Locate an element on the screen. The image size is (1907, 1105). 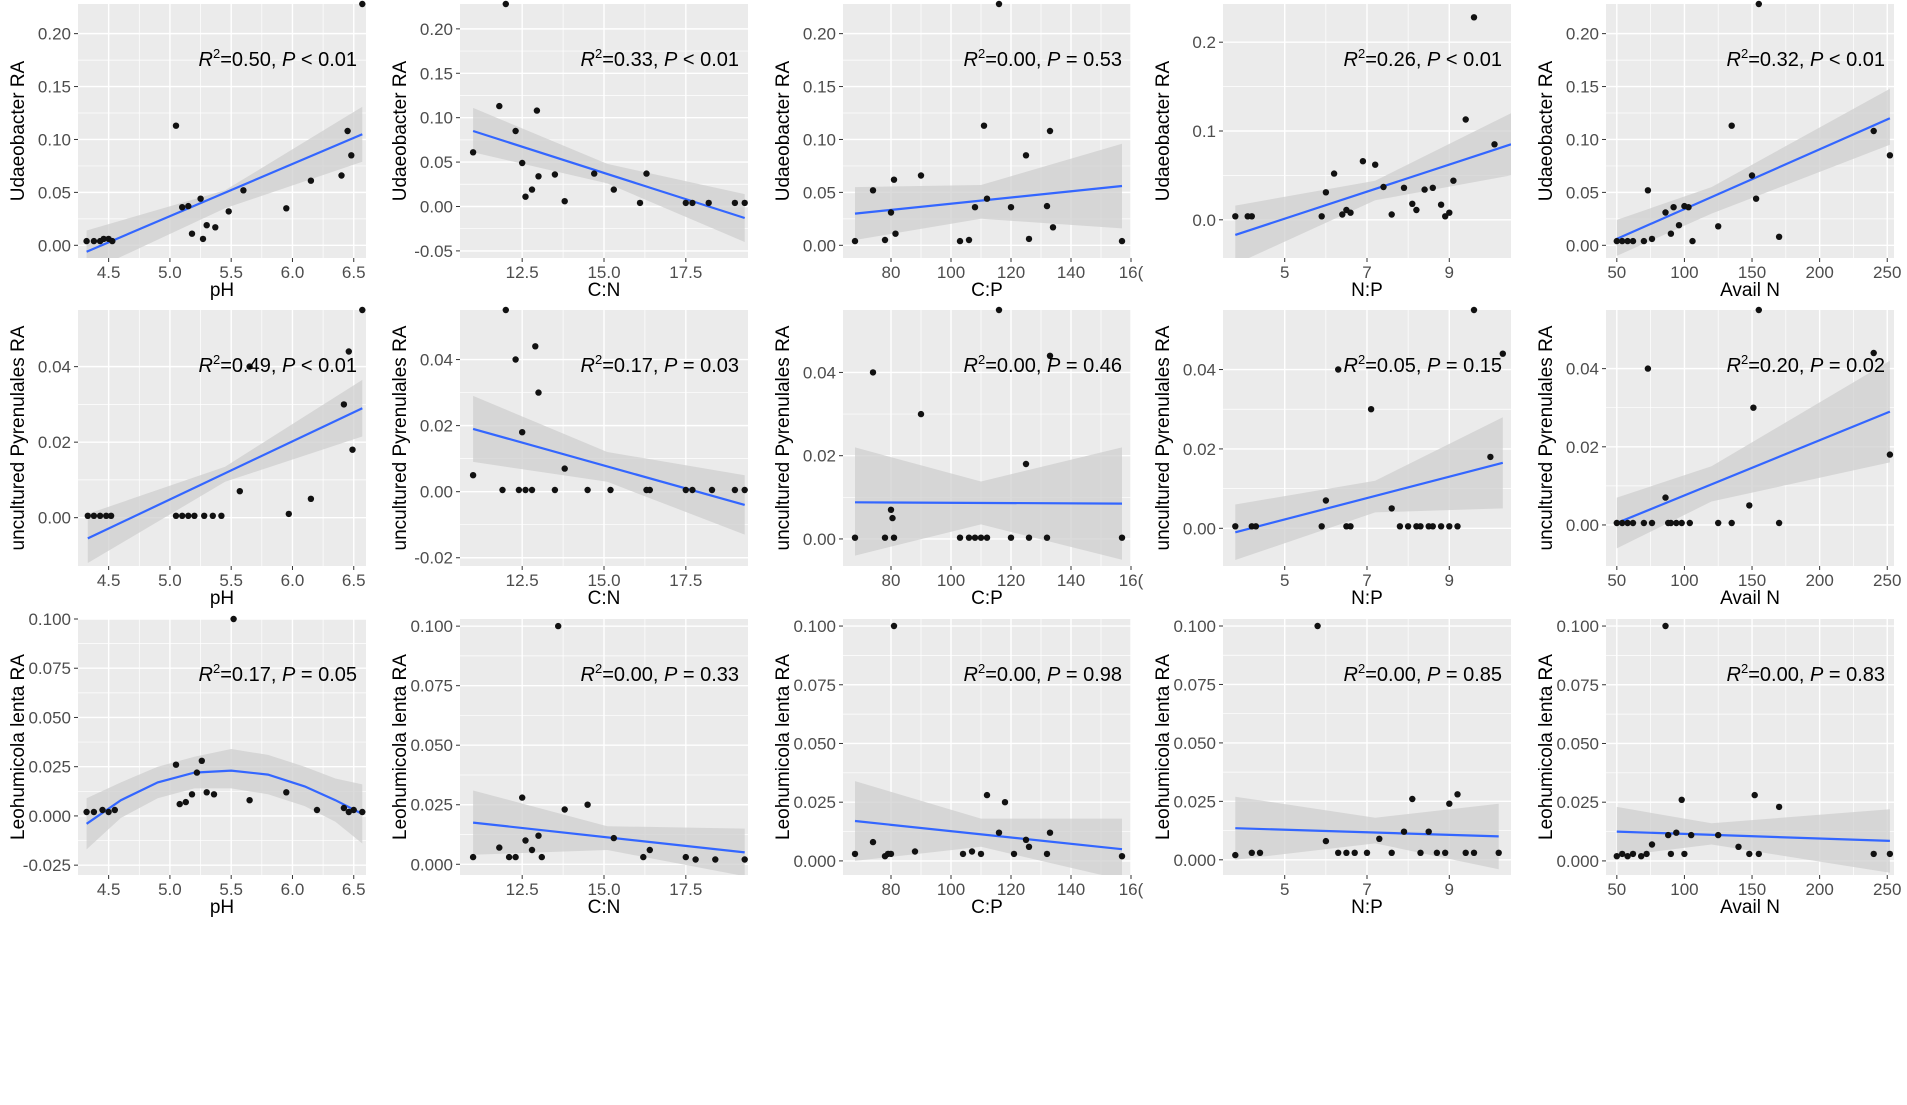
x-tick-label: 200 is located at coordinates (1819, 889).